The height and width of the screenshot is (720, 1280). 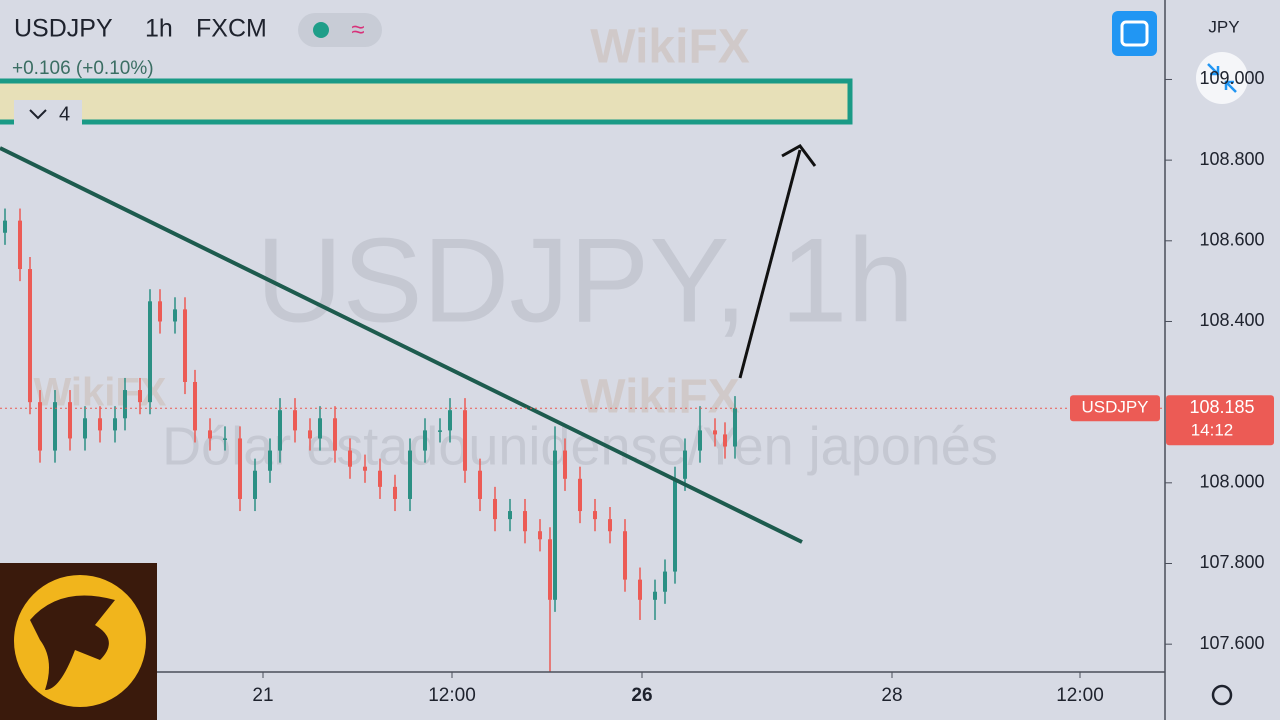 What do you see at coordinates (641, 695) in the screenshot?
I see `x-tick-label: 26` at bounding box center [641, 695].